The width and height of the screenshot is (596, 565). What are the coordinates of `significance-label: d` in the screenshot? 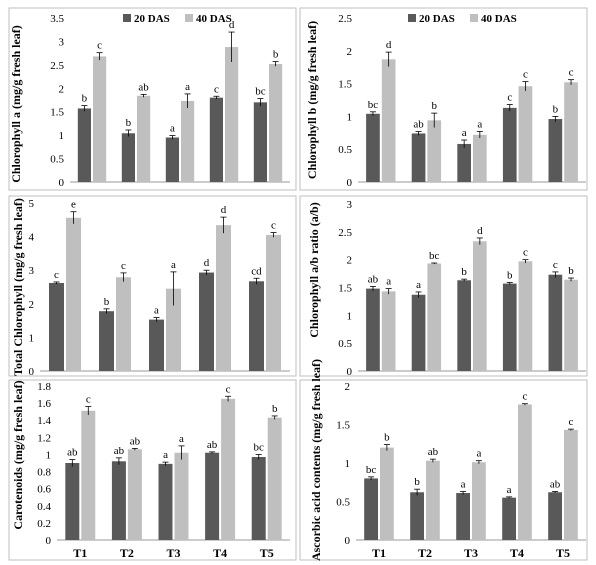 It's located at (389, 45).